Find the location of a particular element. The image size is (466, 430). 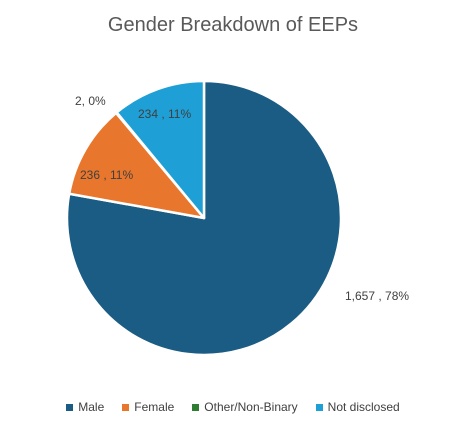

legend-label-other: Other/Non-Binary is located at coordinates (251, 407).